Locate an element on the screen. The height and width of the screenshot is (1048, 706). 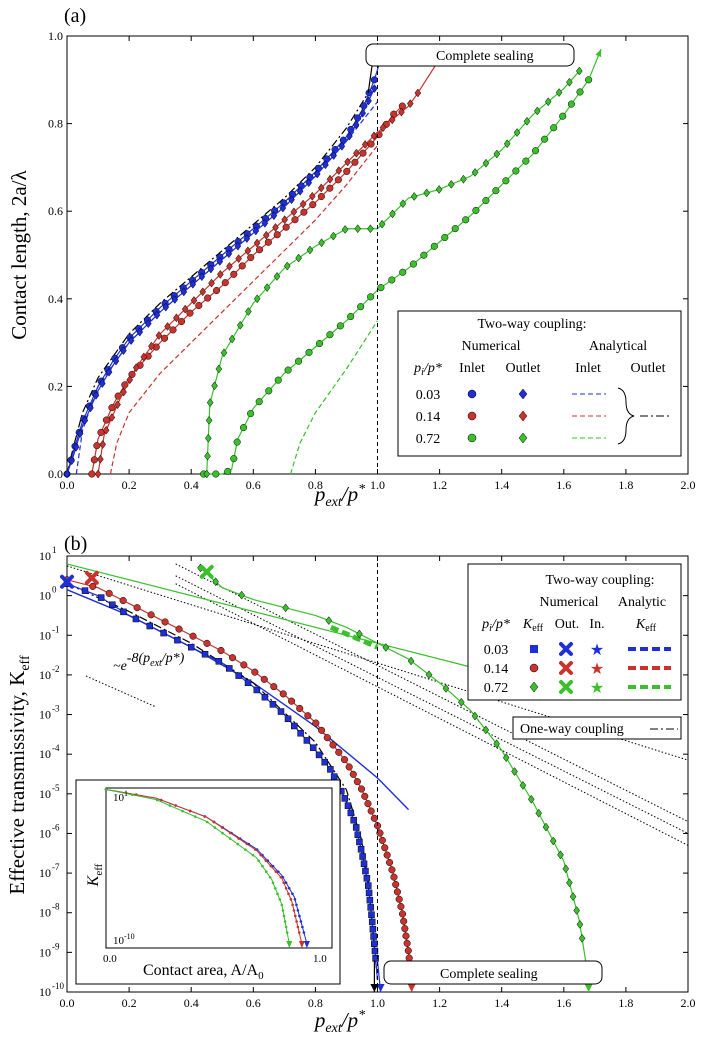
ytick-exponent-b: 0 is located at coordinates (54, 590).